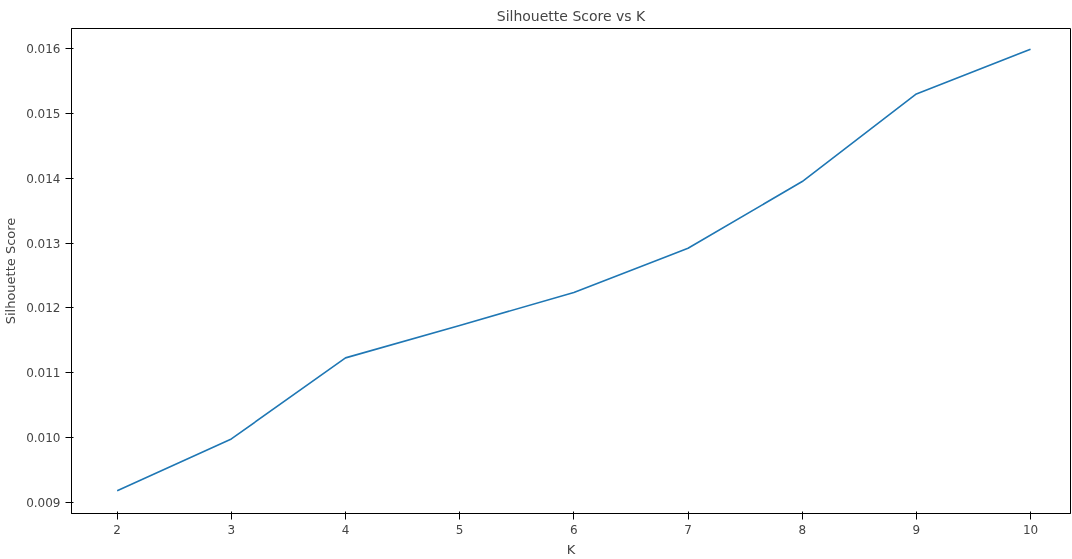 Image resolution: width=1072 pixels, height=559 pixels. I want to click on y-tick-label: 0.012, so click(43, 308).